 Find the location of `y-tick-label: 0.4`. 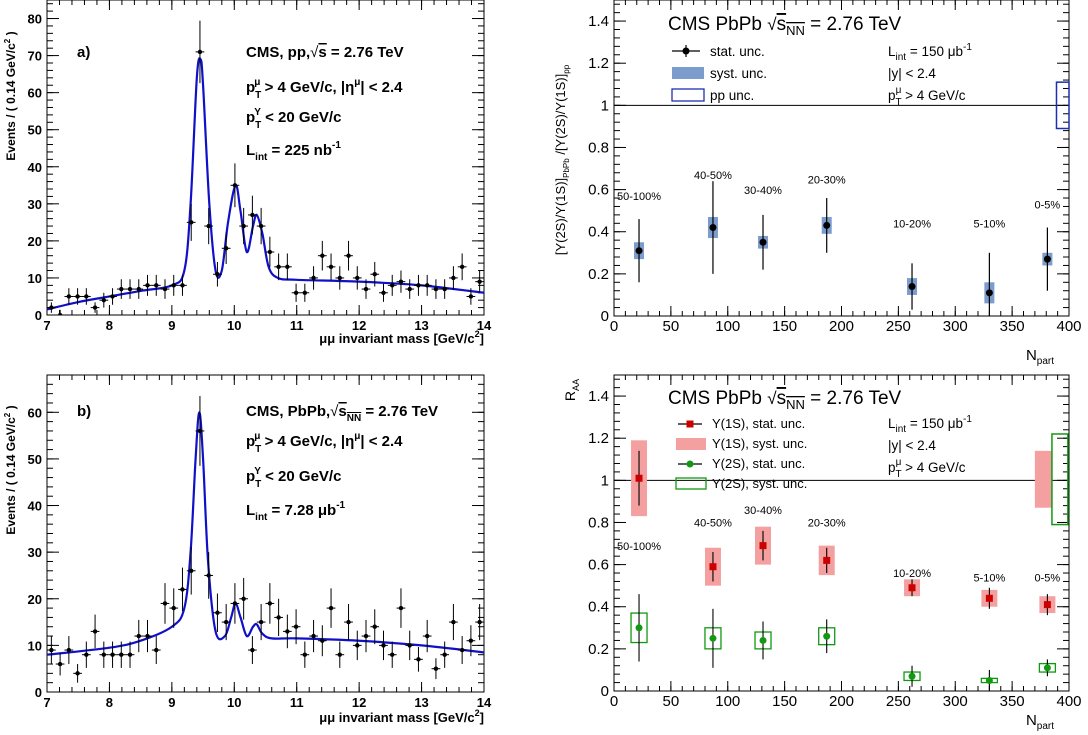

y-tick-label: 0.4 is located at coordinates (598, 607).